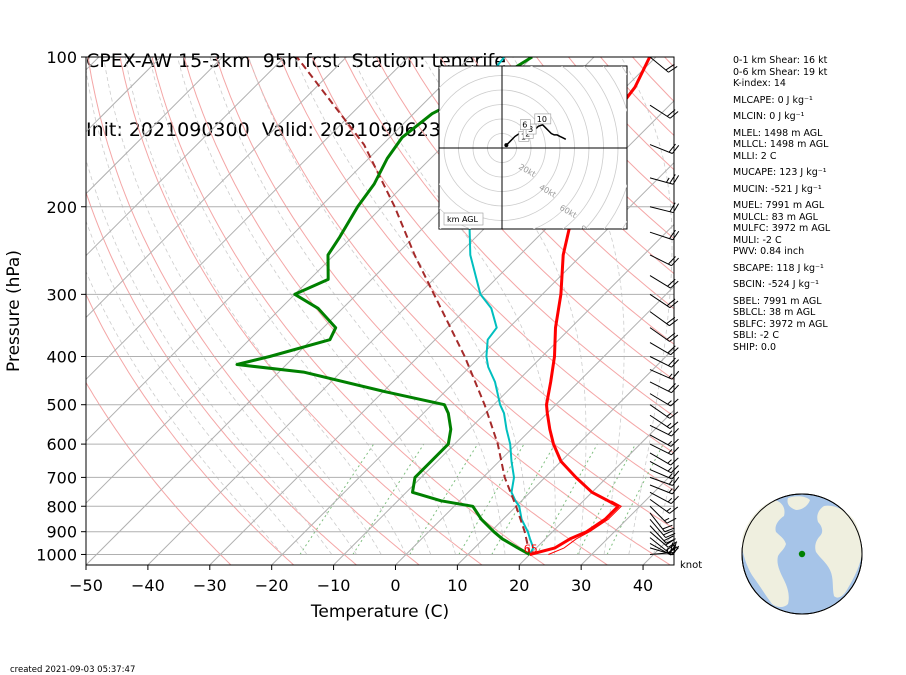  Describe the element at coordinates (775, 217) in the screenshot. I see `parameter-line: MULCL: 83 m AGL` at that location.